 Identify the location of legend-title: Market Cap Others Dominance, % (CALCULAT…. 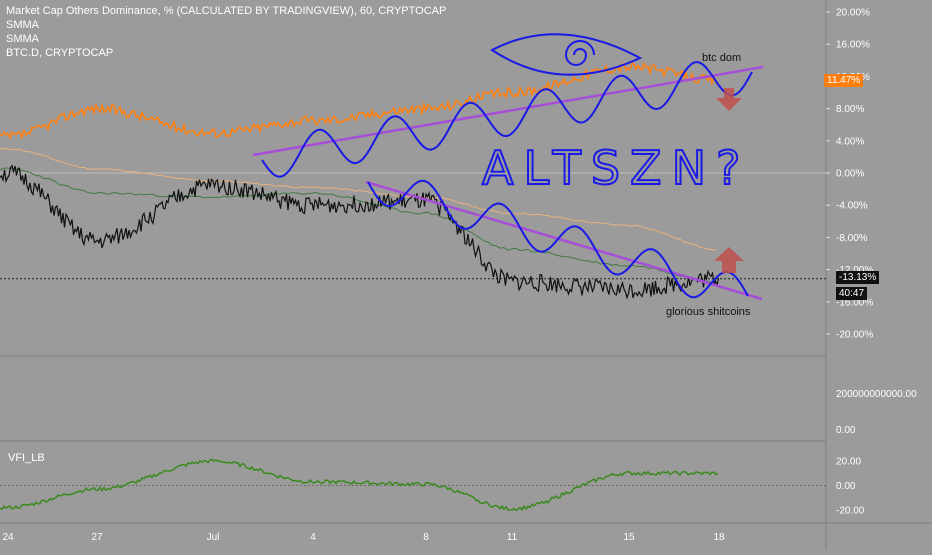
(226, 11).